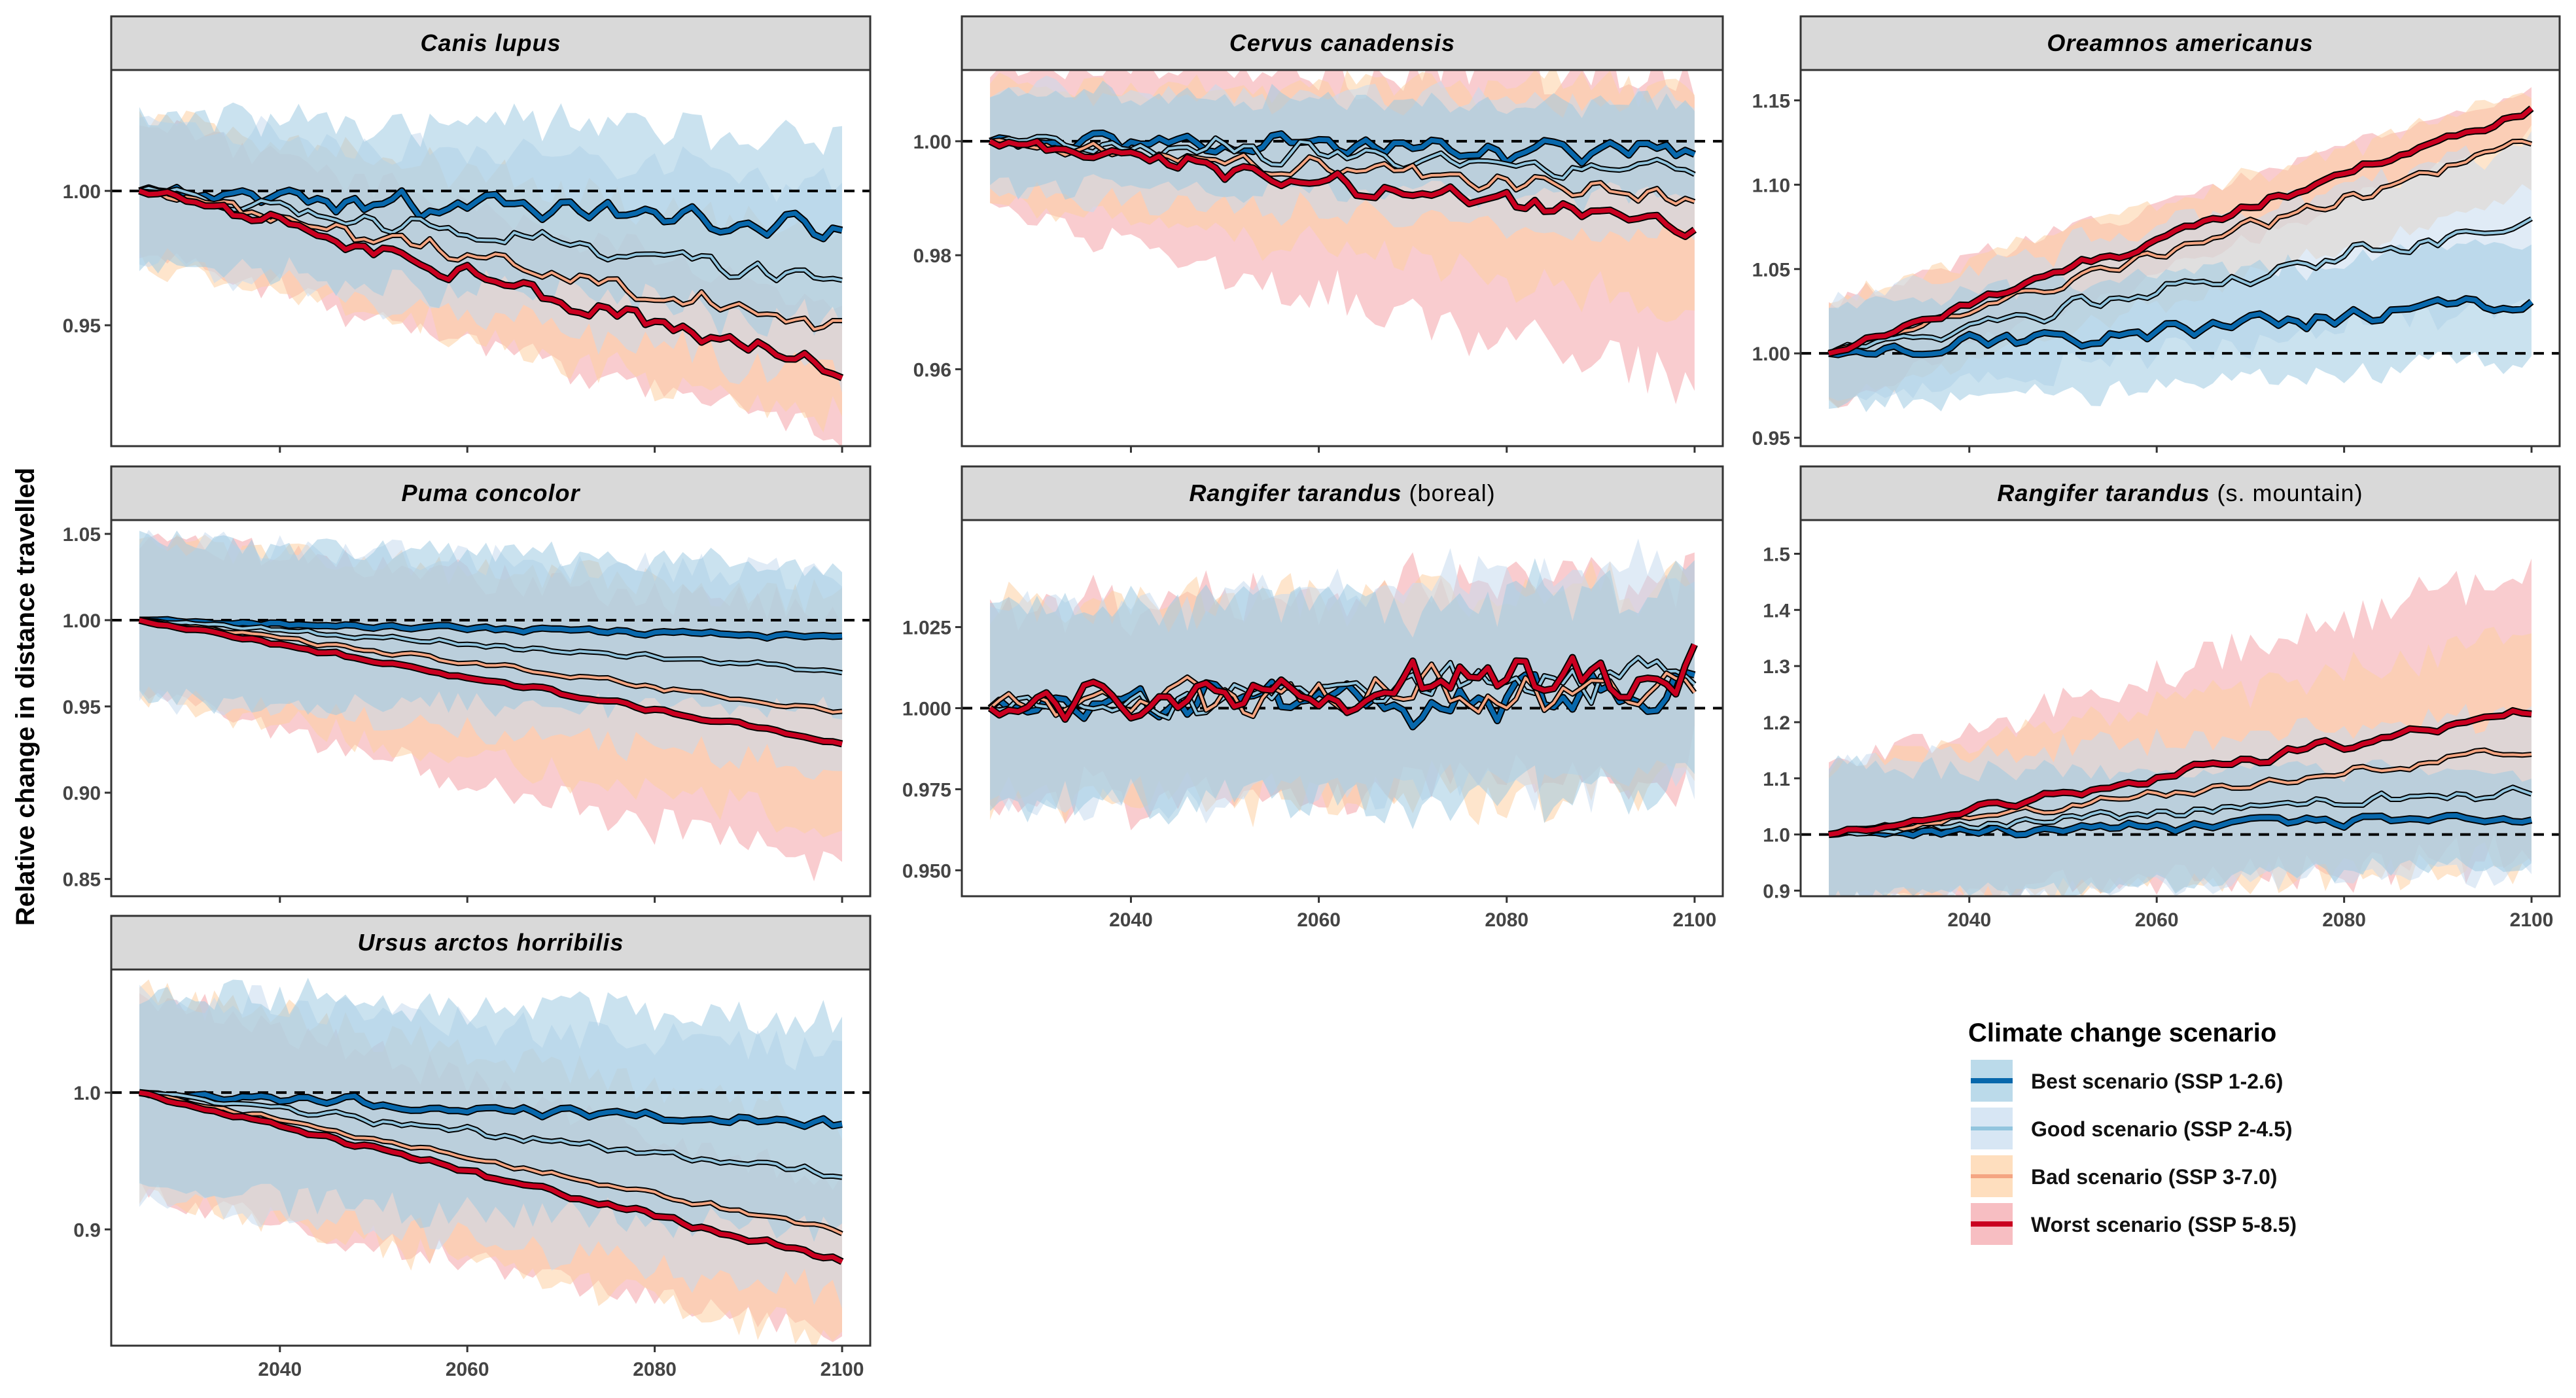 This screenshot has height=1398, width=2576. I want to click on facet-title: Rangifer tarandus (boreal), so click(1342, 493).